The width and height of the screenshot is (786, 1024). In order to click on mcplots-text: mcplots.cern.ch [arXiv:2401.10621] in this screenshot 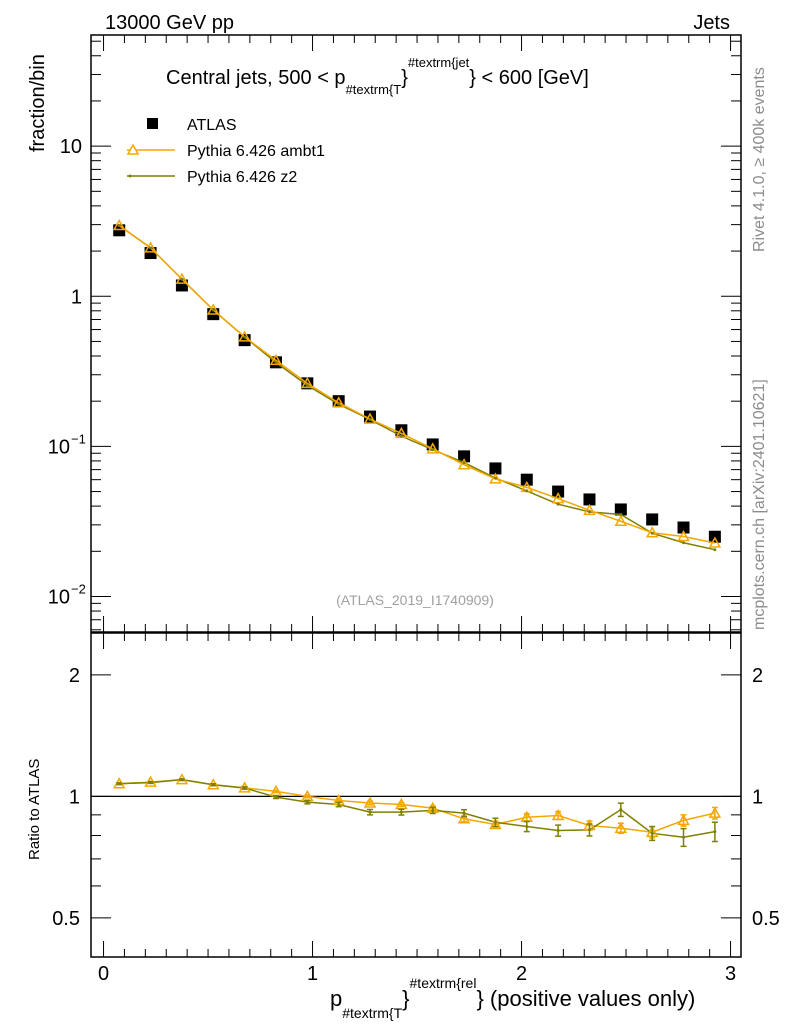, I will do `click(759, 504)`.